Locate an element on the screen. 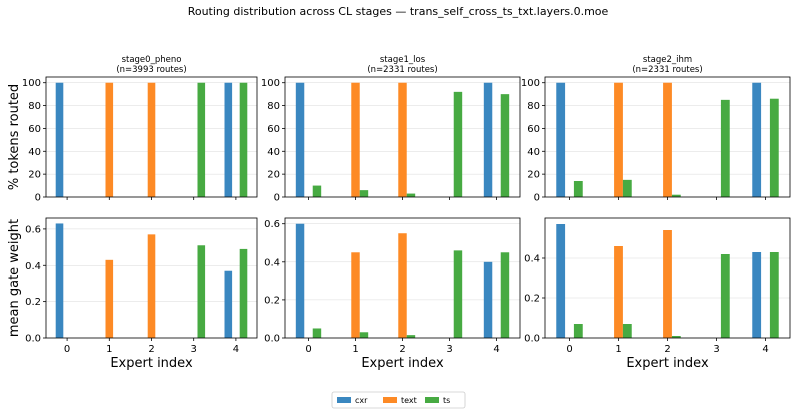 The height and width of the screenshot is (414, 797). legend-swatch-text is located at coordinates (390, 400).